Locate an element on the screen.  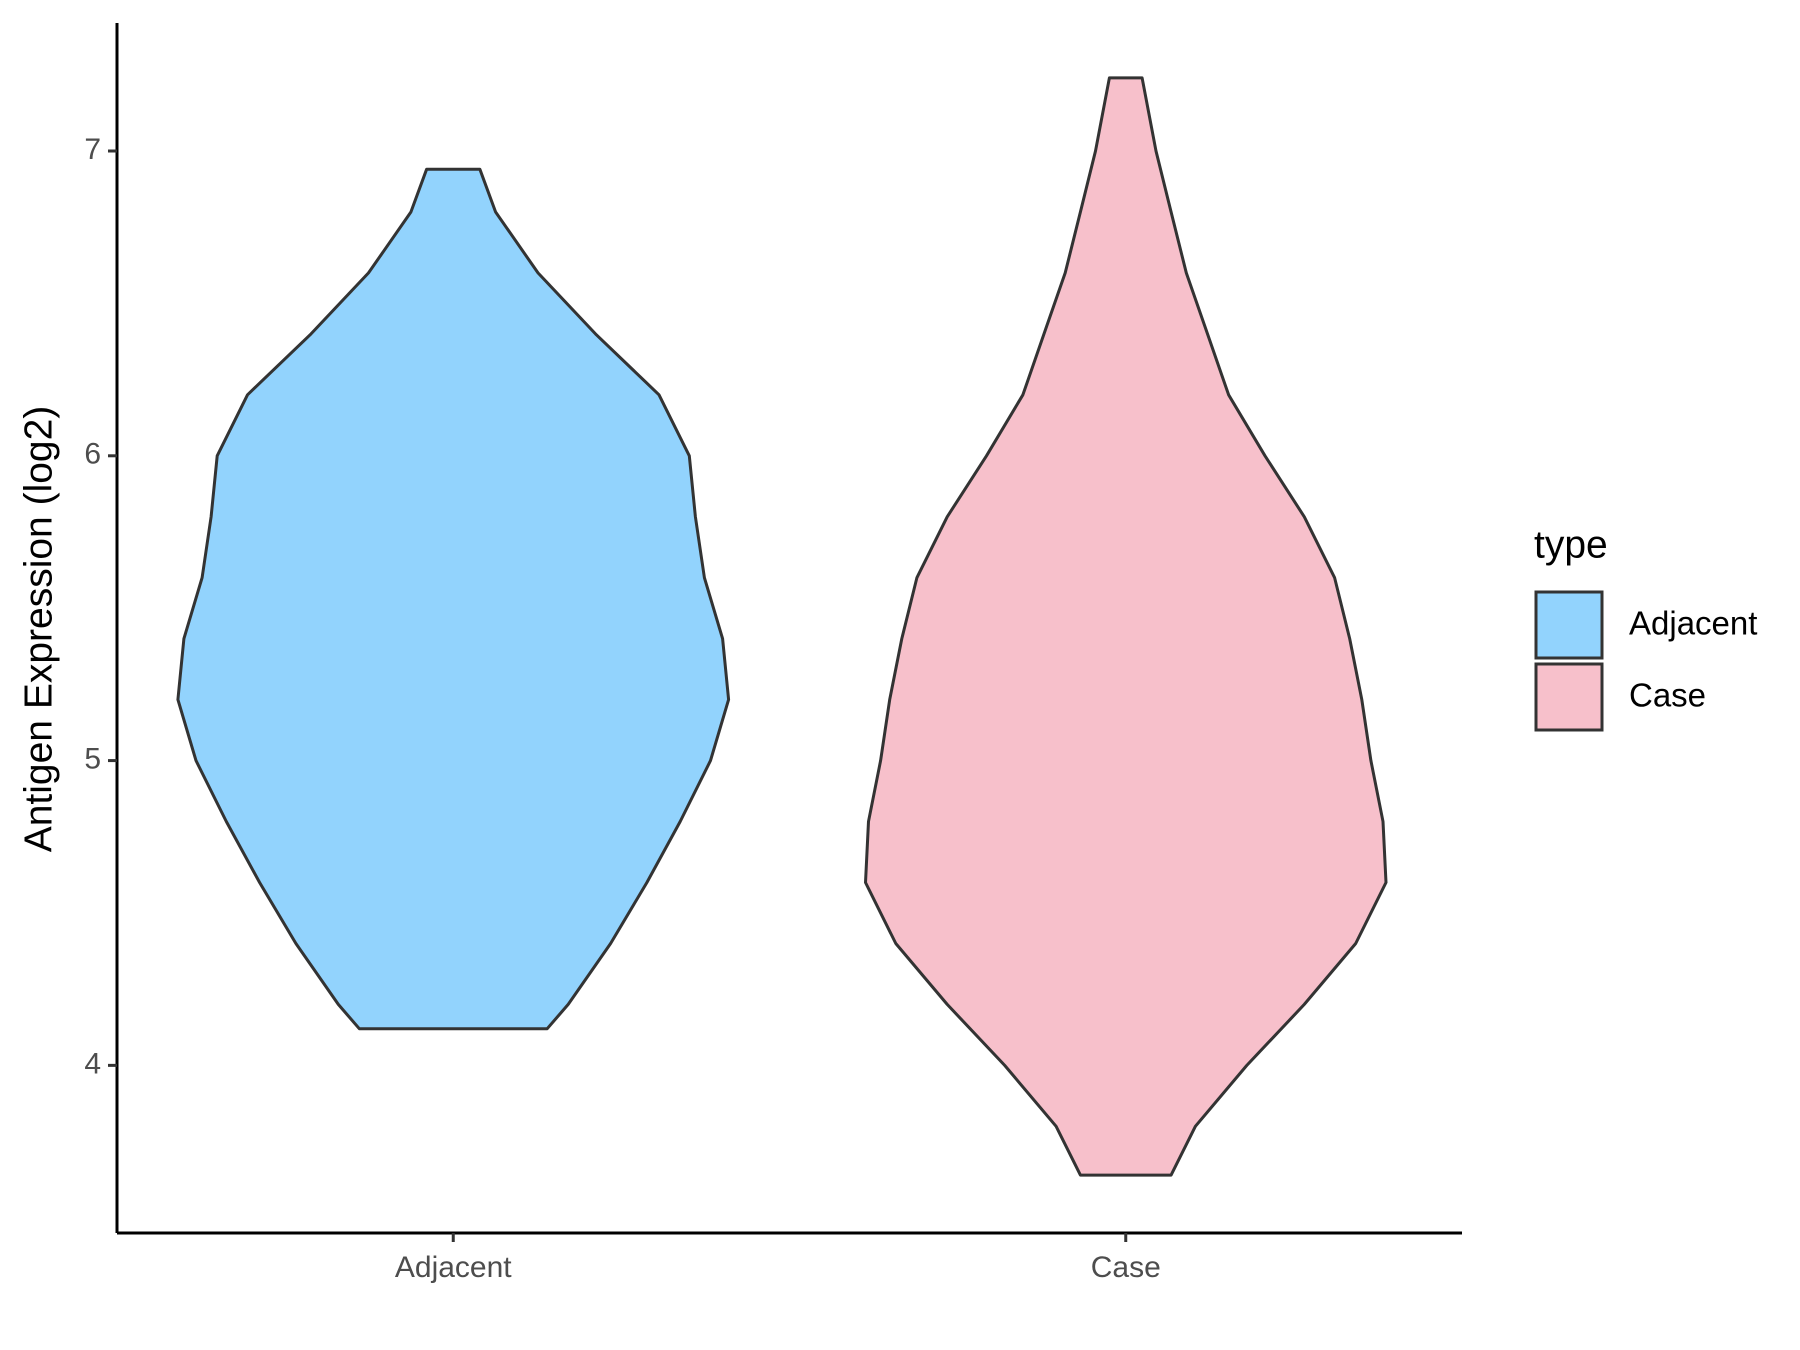
x-tick-label: Adjacent is located at coordinates (453, 1267).